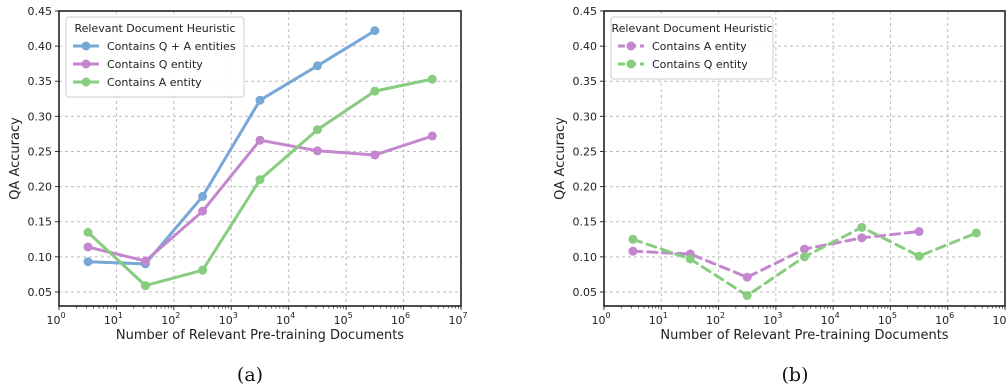  What do you see at coordinates (779, 315) in the screenshot?
I see `x-tick-exponent: 3` at bounding box center [779, 315].